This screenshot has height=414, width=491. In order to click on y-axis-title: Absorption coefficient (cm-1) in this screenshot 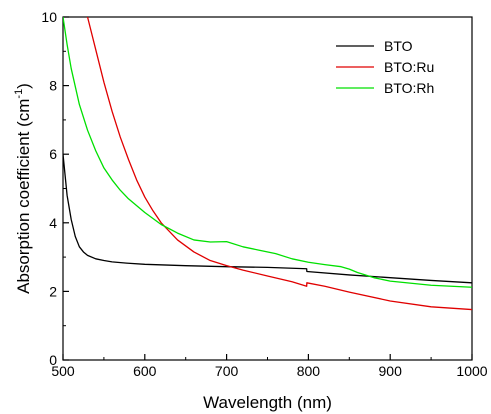, I will do `click(23, 188)`.